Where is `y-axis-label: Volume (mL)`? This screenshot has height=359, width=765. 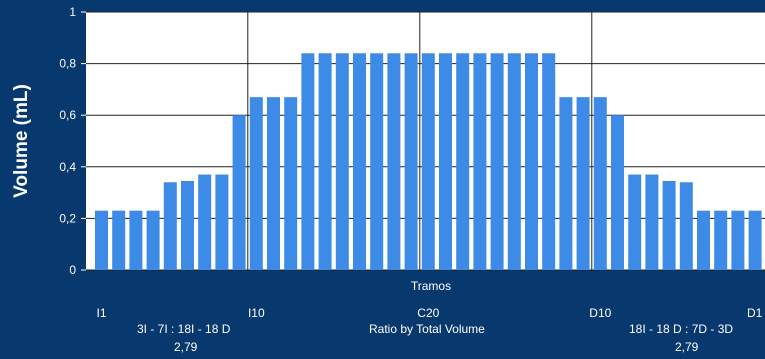
y-axis-label: Volume (mL) is located at coordinates (21, 141).